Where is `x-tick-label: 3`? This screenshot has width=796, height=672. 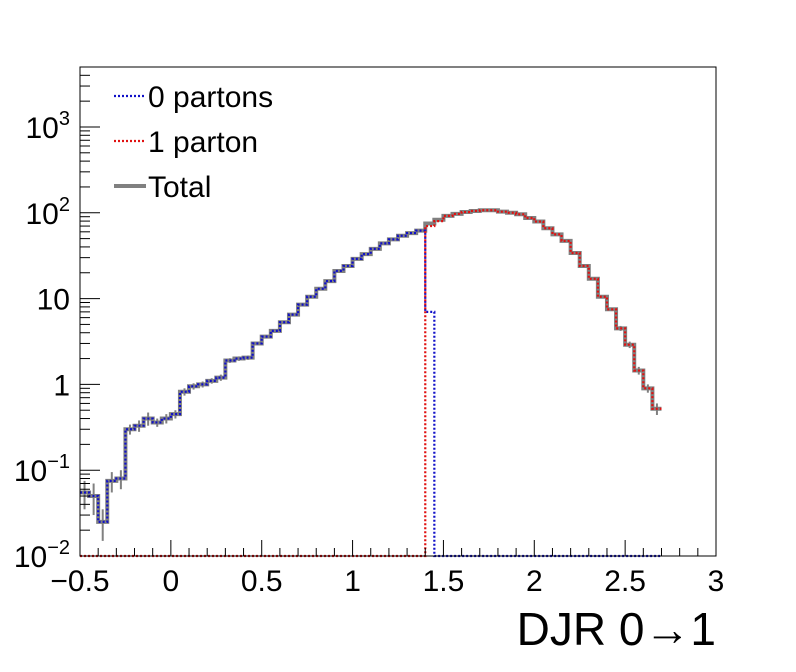 x-tick-label: 3 is located at coordinates (716, 581).